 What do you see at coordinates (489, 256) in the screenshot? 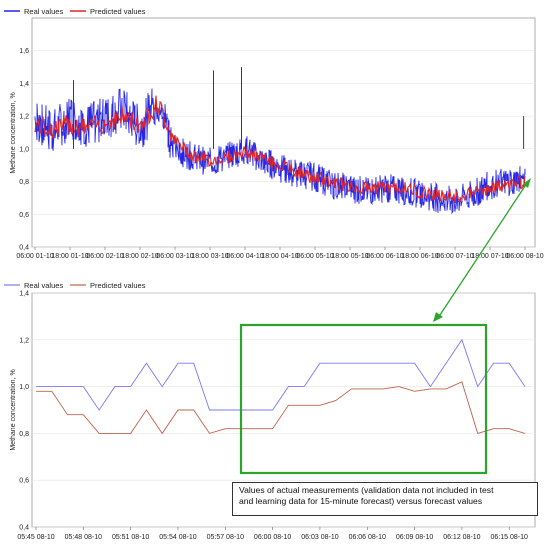
I see `top-x-tick-label: 18:00 07-10` at bounding box center [489, 256].